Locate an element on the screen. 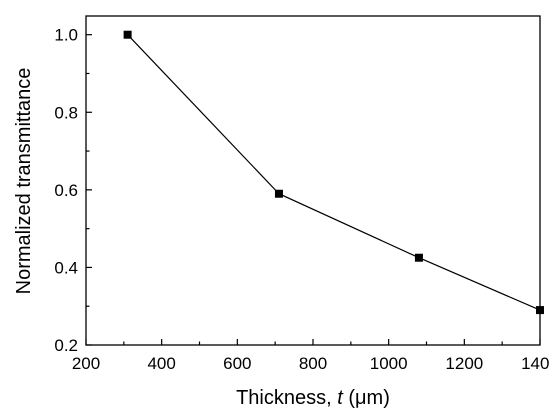 Image resolution: width=550 pixels, height=419 pixels. x-axis-title-var: t is located at coordinates (340, 398).